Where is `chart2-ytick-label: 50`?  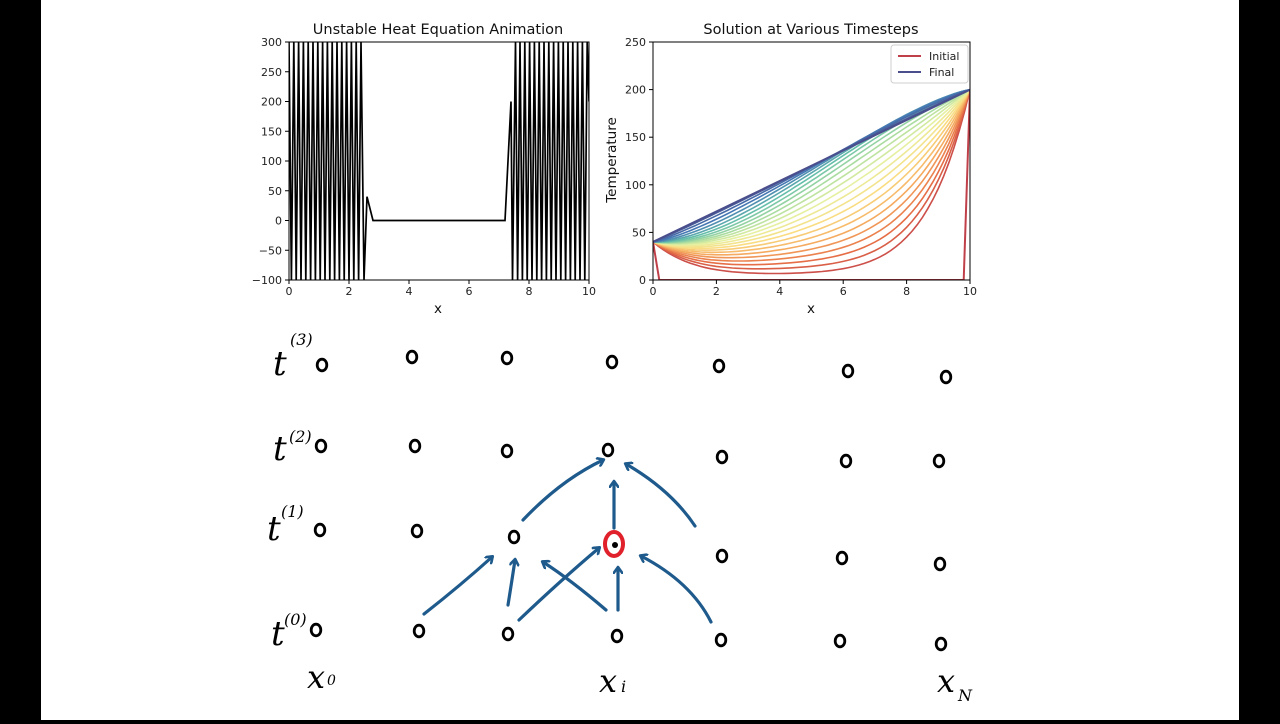
chart2-ytick-label: 50 is located at coordinates (639, 232).